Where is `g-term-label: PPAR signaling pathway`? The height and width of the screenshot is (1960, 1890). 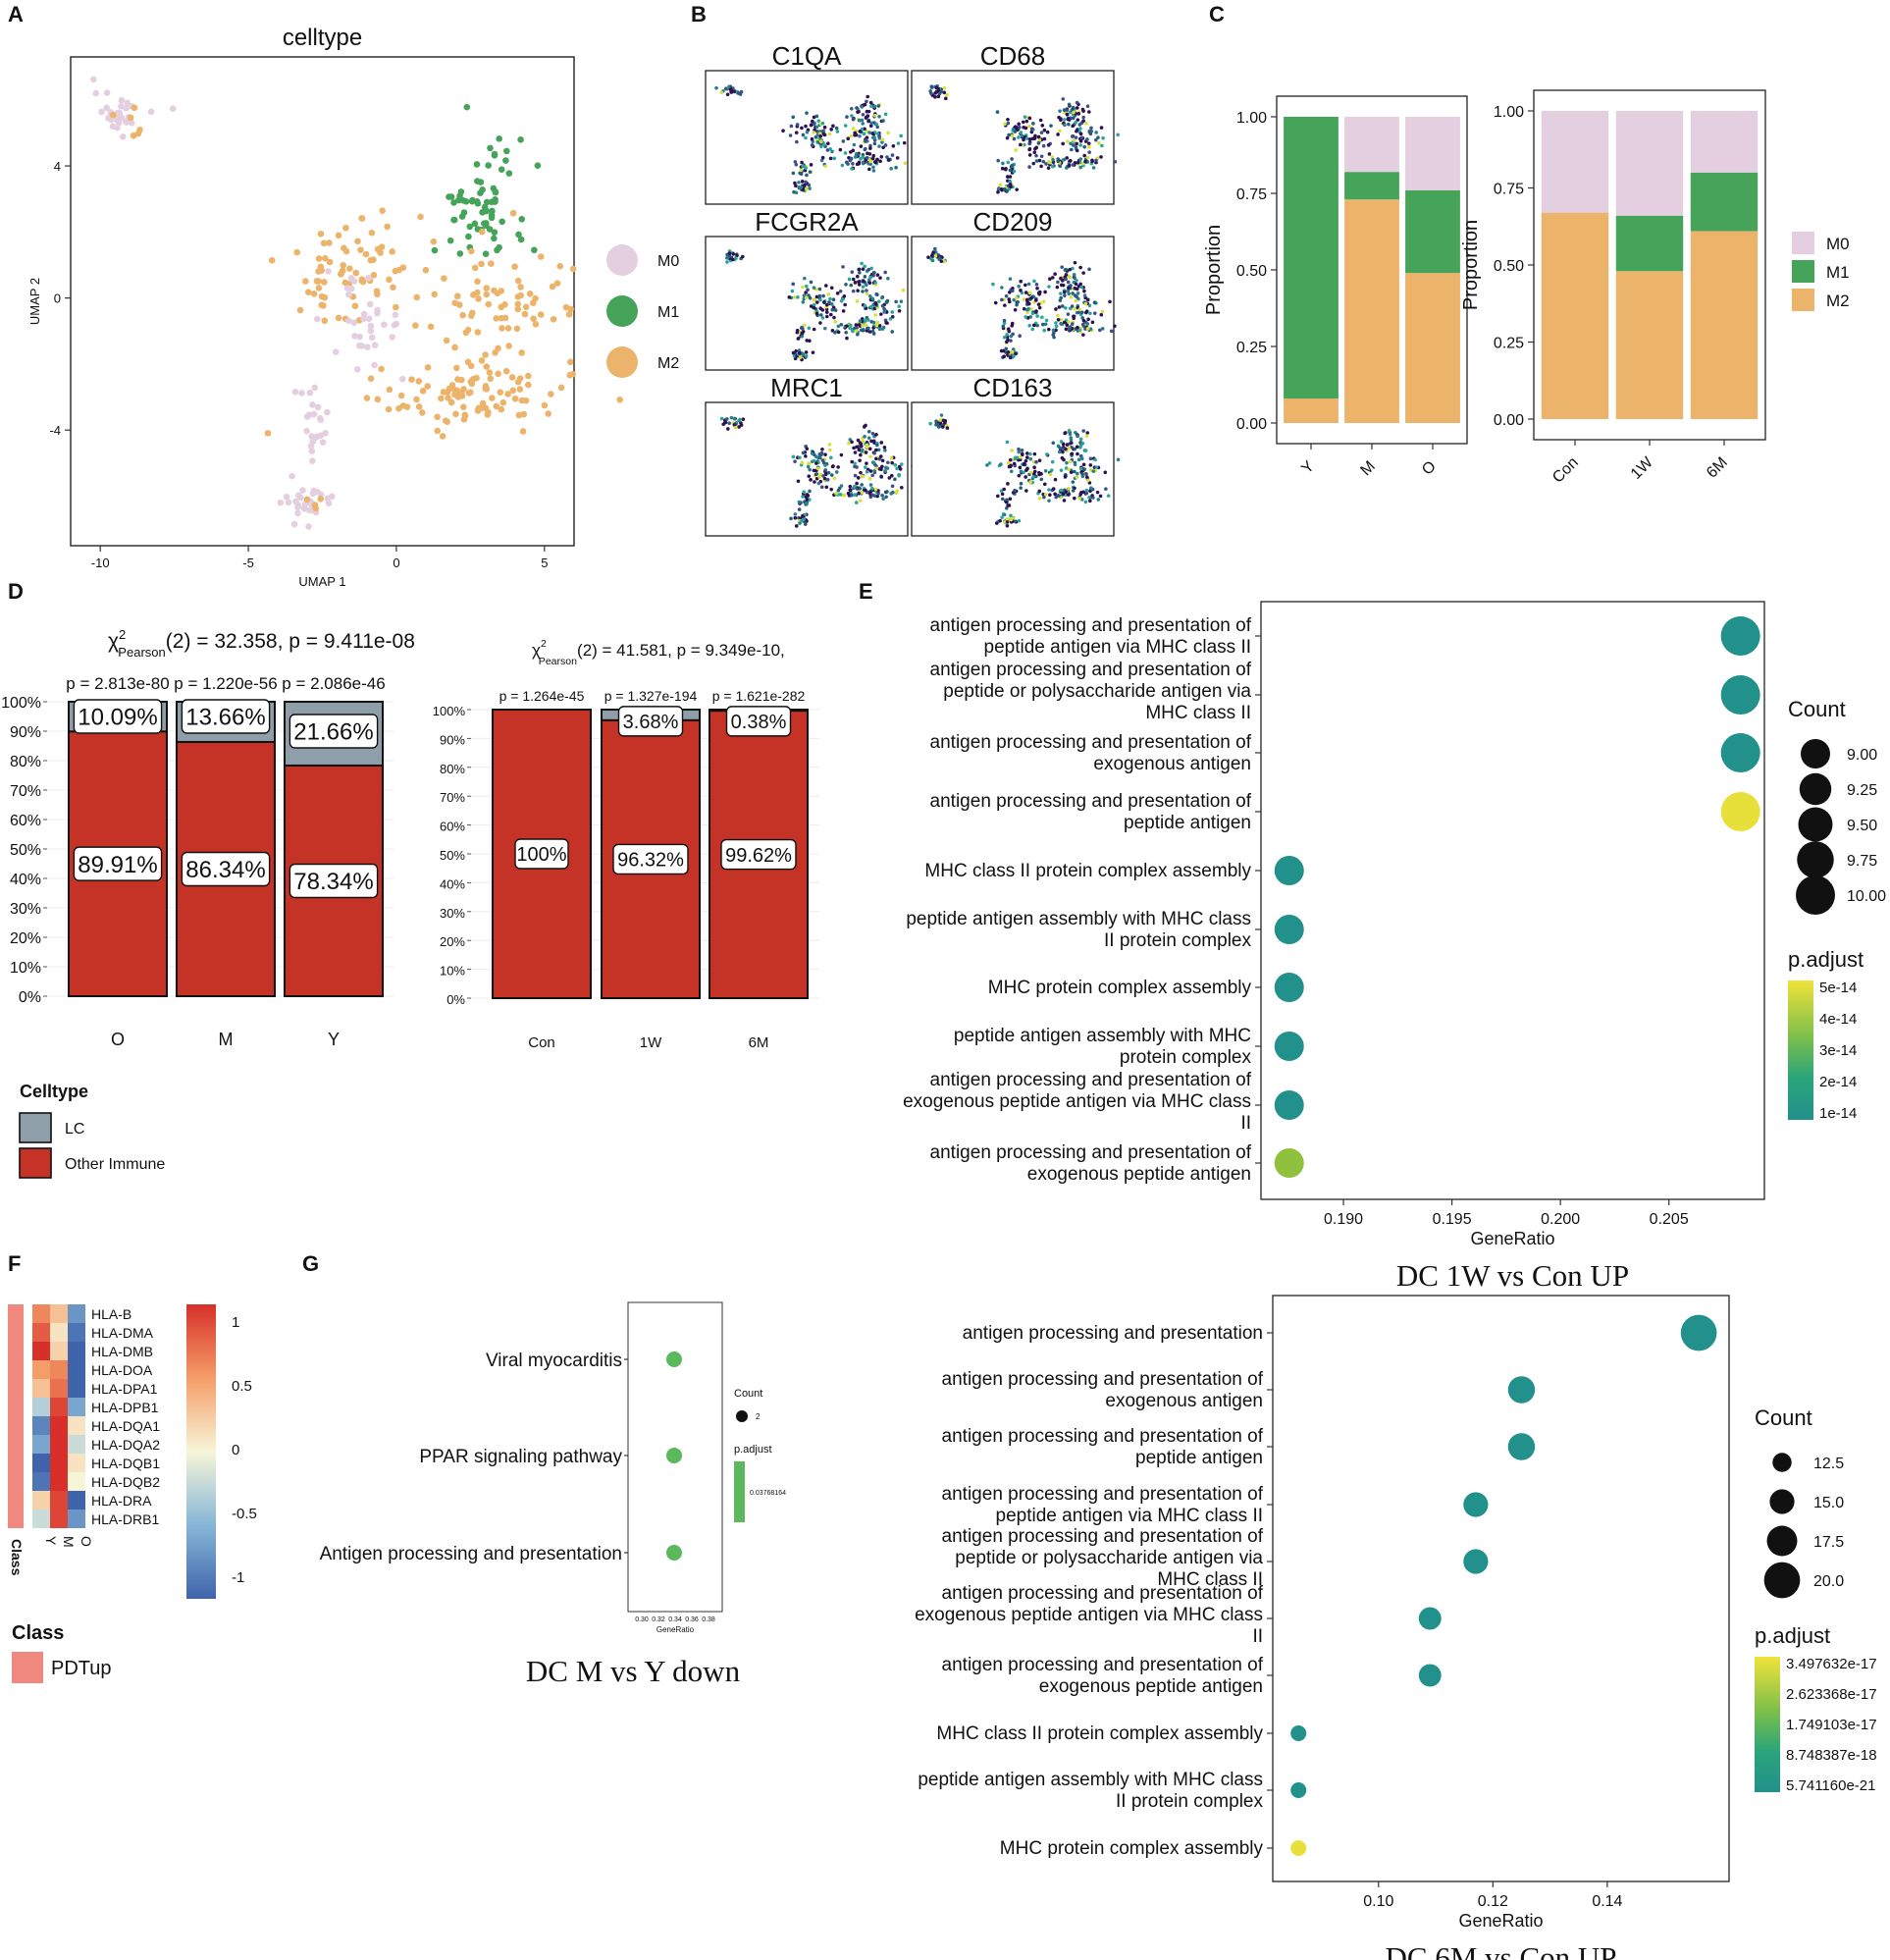
g-term-label: PPAR signaling pathway is located at coordinates (520, 1457).